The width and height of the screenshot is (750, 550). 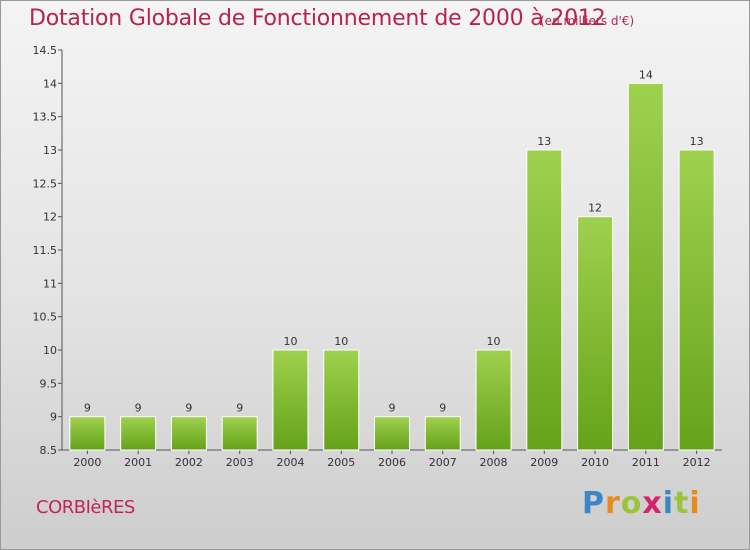 I want to click on y-tick-label: 9.5, so click(x=49, y=383).